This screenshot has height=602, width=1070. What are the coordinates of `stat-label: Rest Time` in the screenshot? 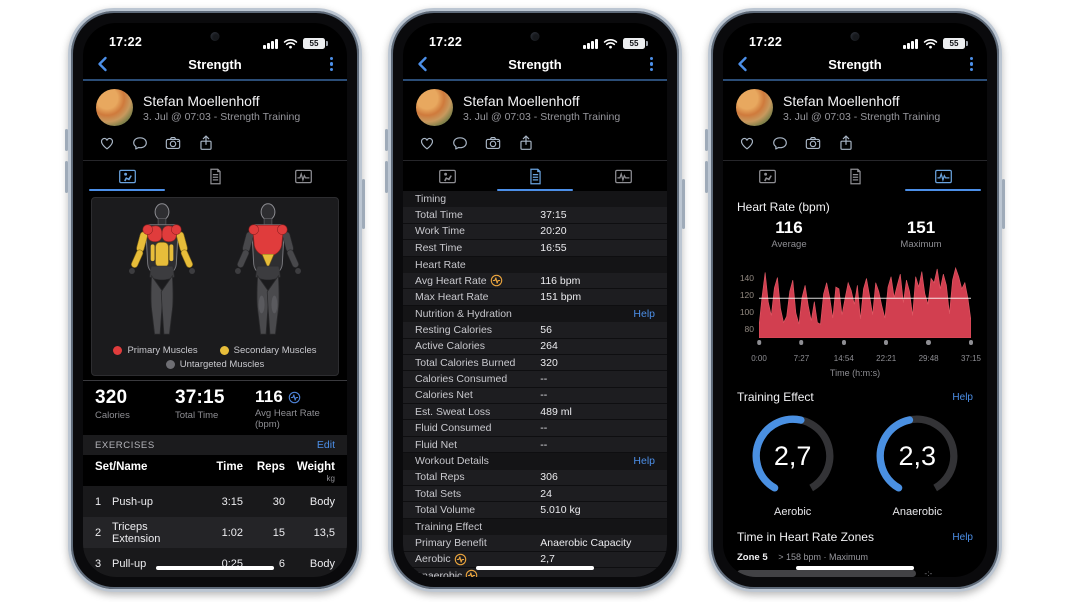 It's located at (439, 247).